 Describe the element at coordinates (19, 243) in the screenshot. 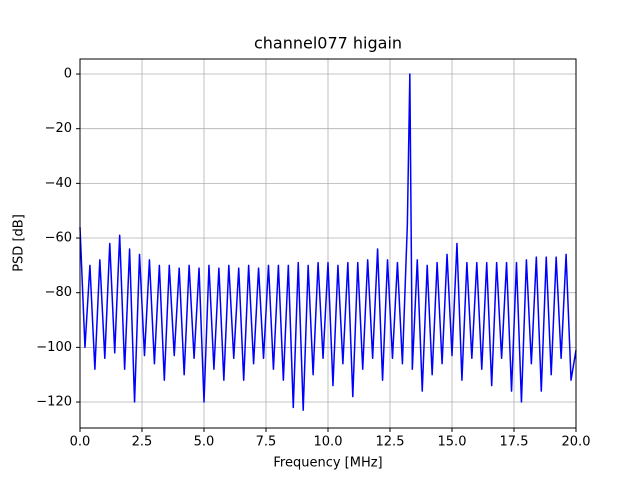

I see `y-axis-label: PSD [dB]` at that location.